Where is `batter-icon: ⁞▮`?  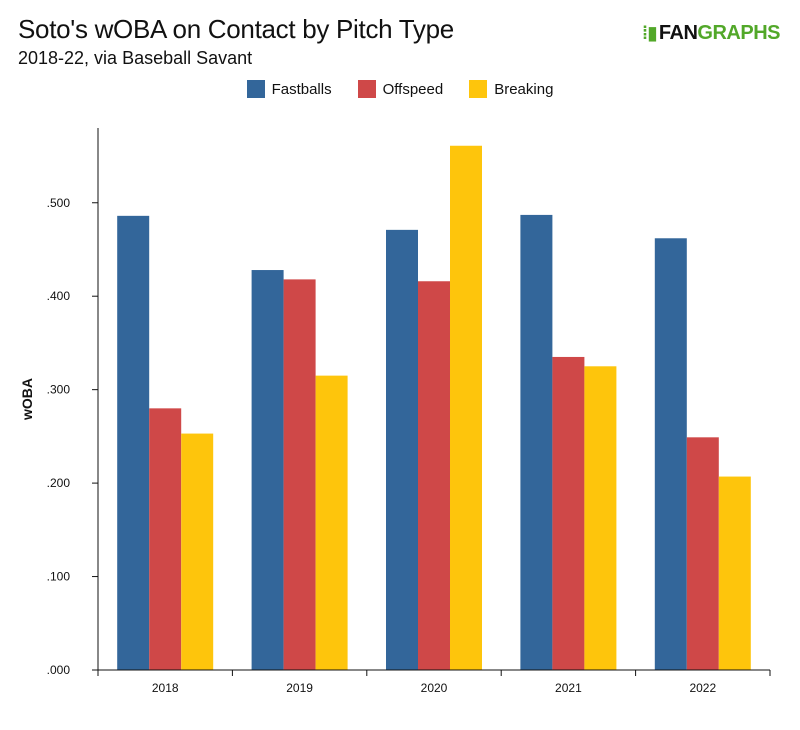 batter-icon: ⁞▮ is located at coordinates (649, 33).